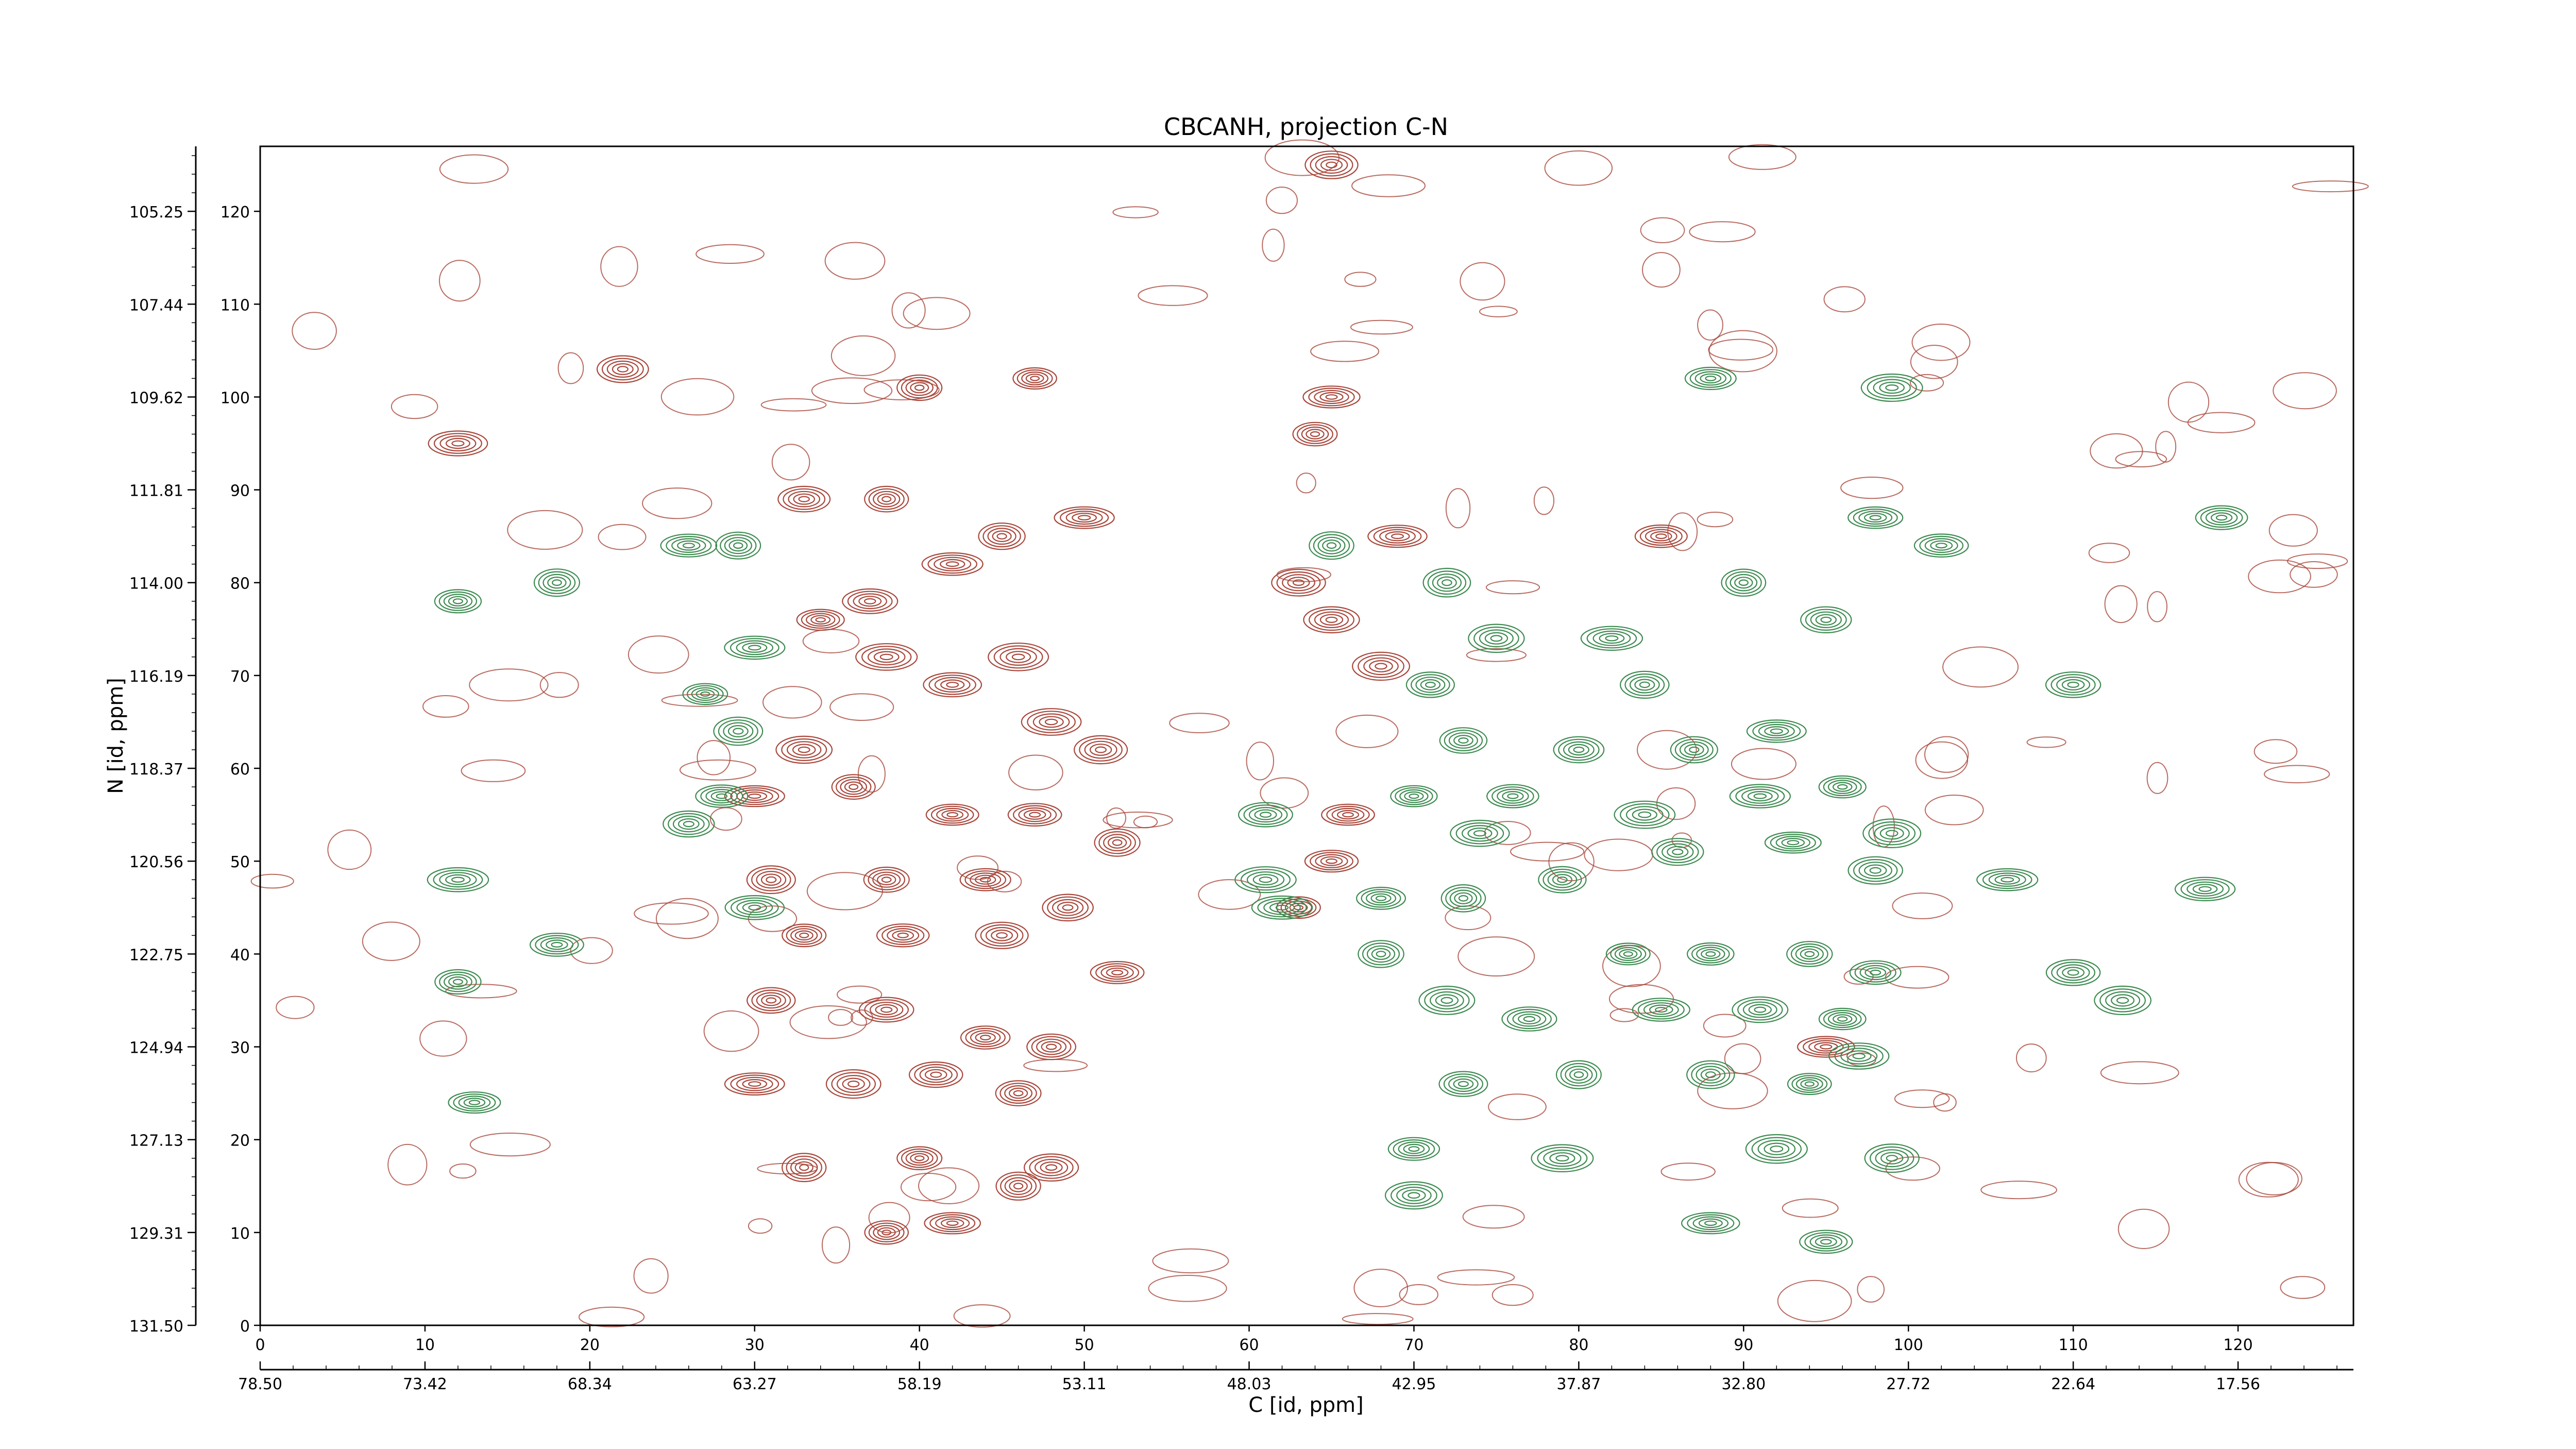 The height and width of the screenshot is (1449, 2576). What do you see at coordinates (240, 862) in the screenshot?
I see `y-index-tick-label: 50` at bounding box center [240, 862].